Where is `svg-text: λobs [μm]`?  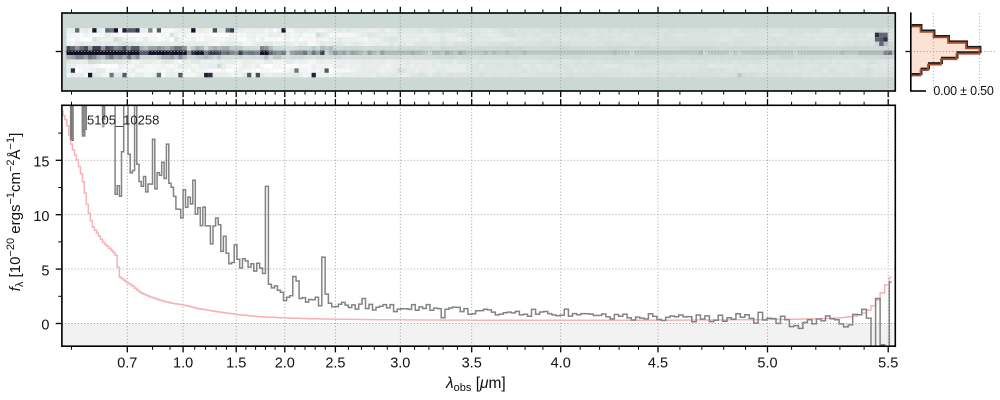 svg-text: λobs [μm] is located at coordinates (475, 384).